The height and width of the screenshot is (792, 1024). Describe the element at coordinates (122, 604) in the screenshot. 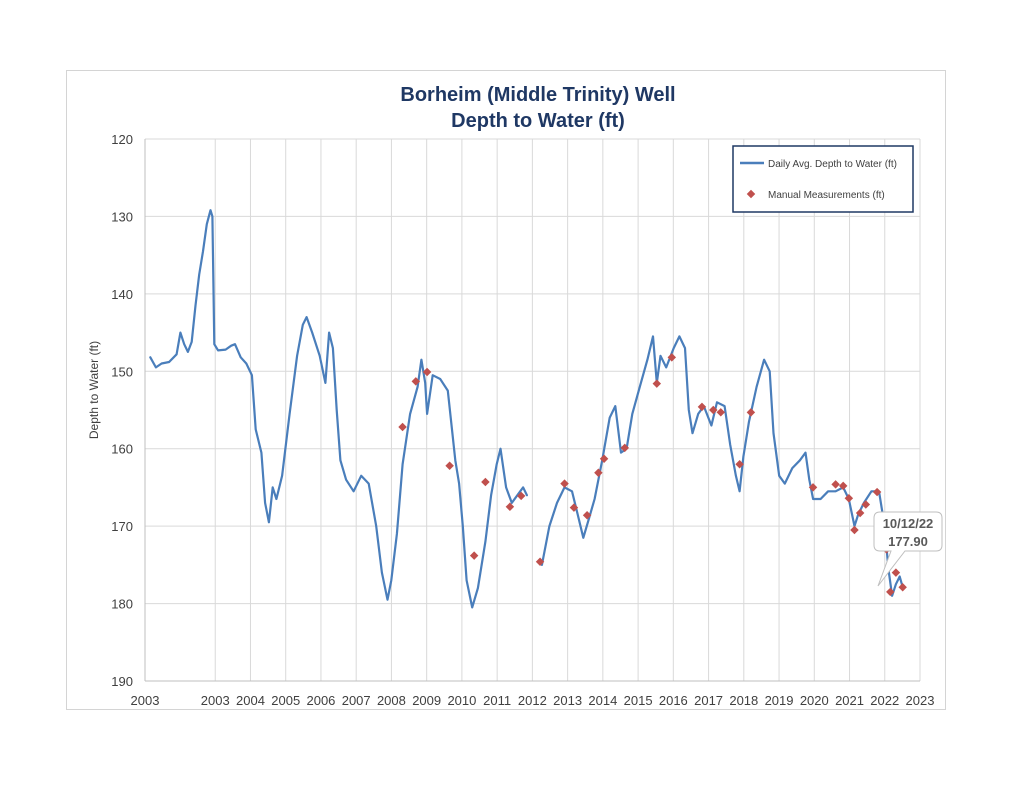

I see `y-tick-label: 180` at that location.